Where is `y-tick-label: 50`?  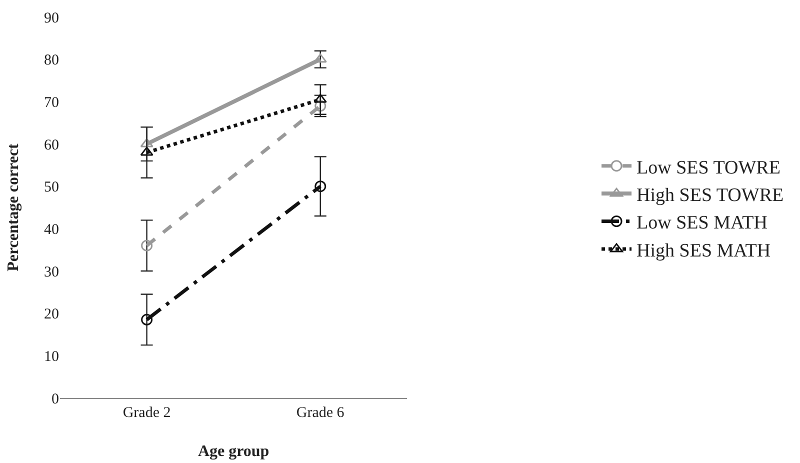
y-tick-label: 50 is located at coordinates (51, 188).